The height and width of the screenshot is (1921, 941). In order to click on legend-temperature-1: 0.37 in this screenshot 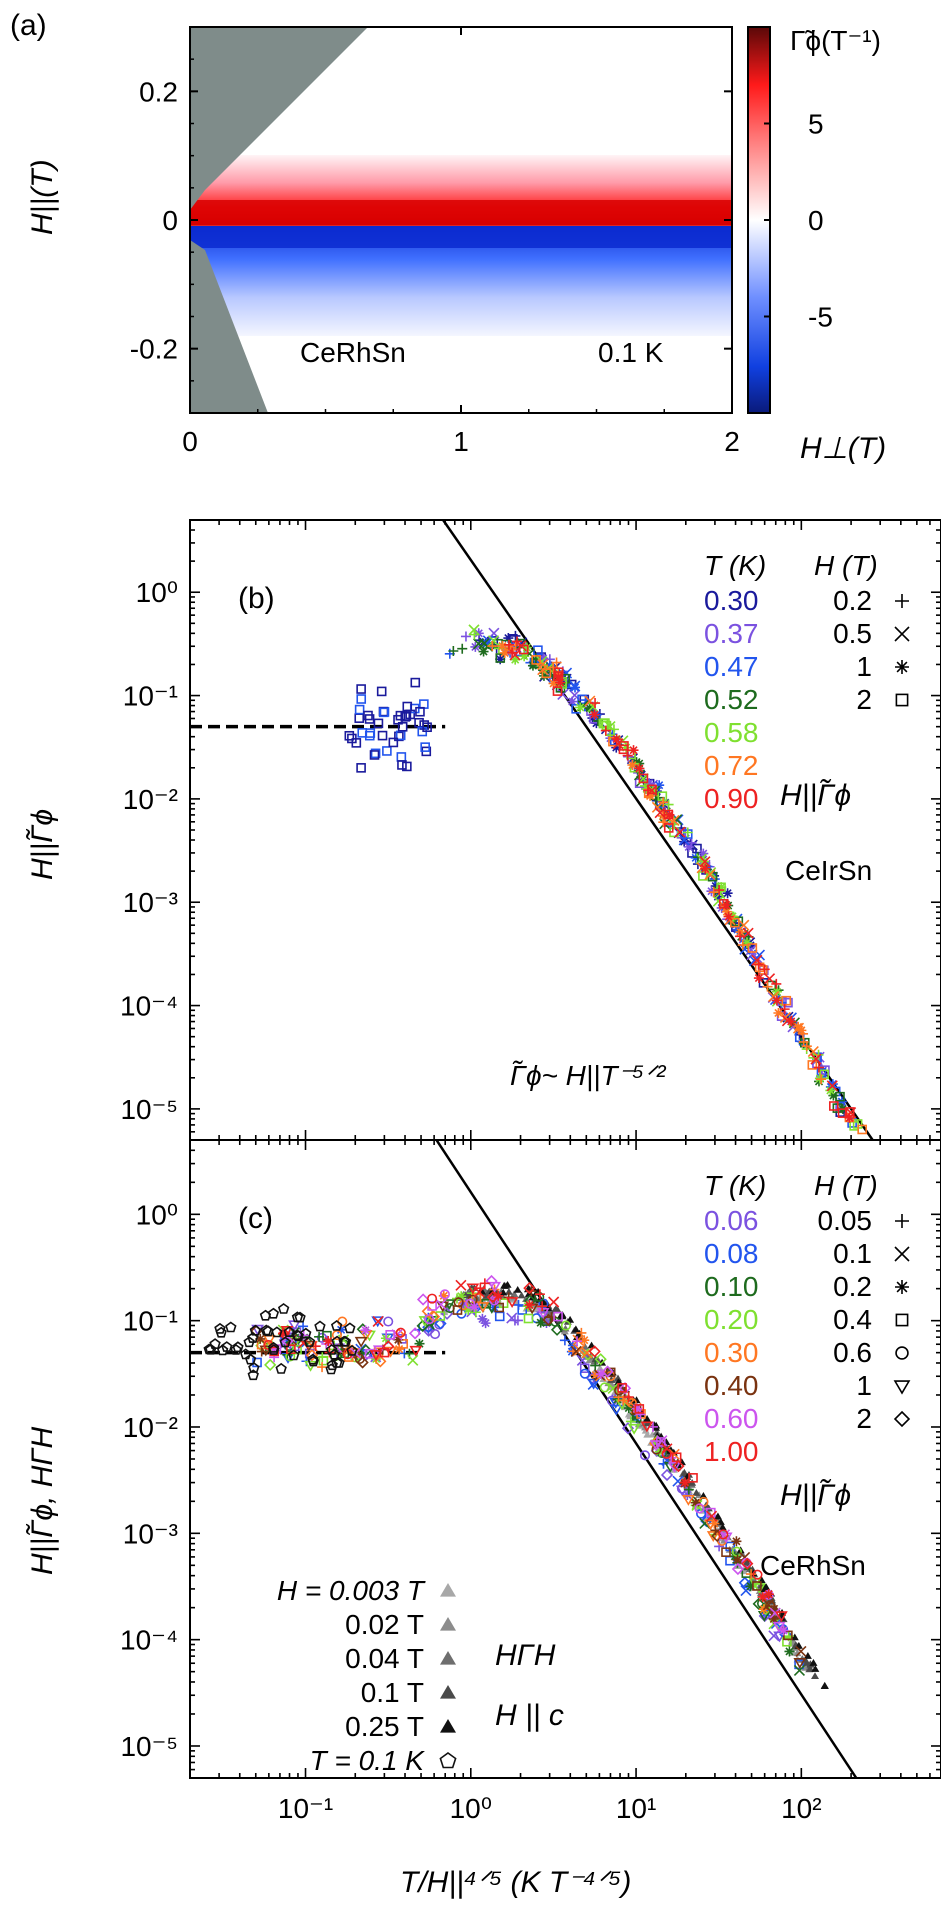, I will do `click(731, 633)`.